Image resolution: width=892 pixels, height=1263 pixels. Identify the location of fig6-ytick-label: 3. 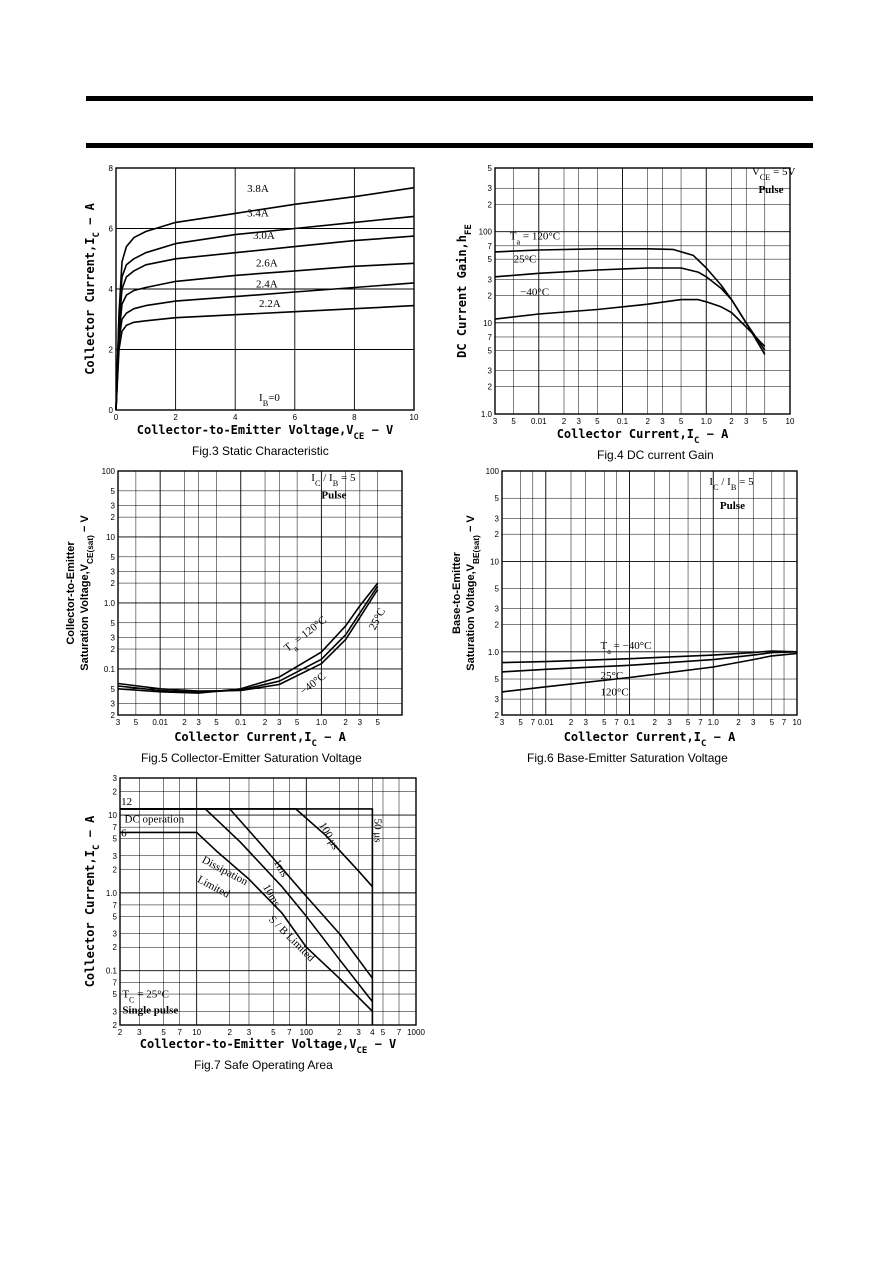
(497, 609).